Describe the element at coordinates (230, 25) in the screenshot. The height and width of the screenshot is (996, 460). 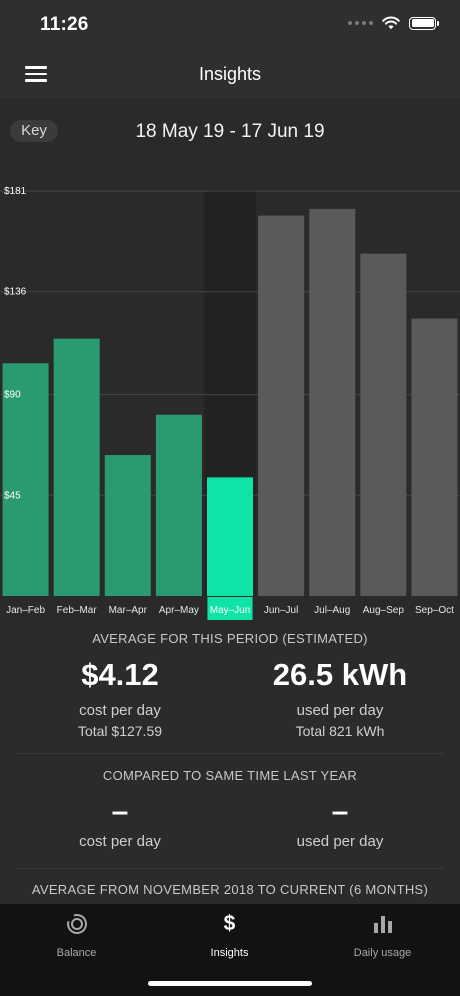
I see `status-bar: 11:26` at that location.